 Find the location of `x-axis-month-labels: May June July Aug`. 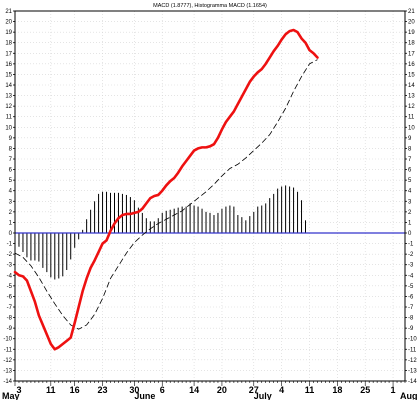

x-axis-month-labels: May June July Aug is located at coordinates (210, 395).